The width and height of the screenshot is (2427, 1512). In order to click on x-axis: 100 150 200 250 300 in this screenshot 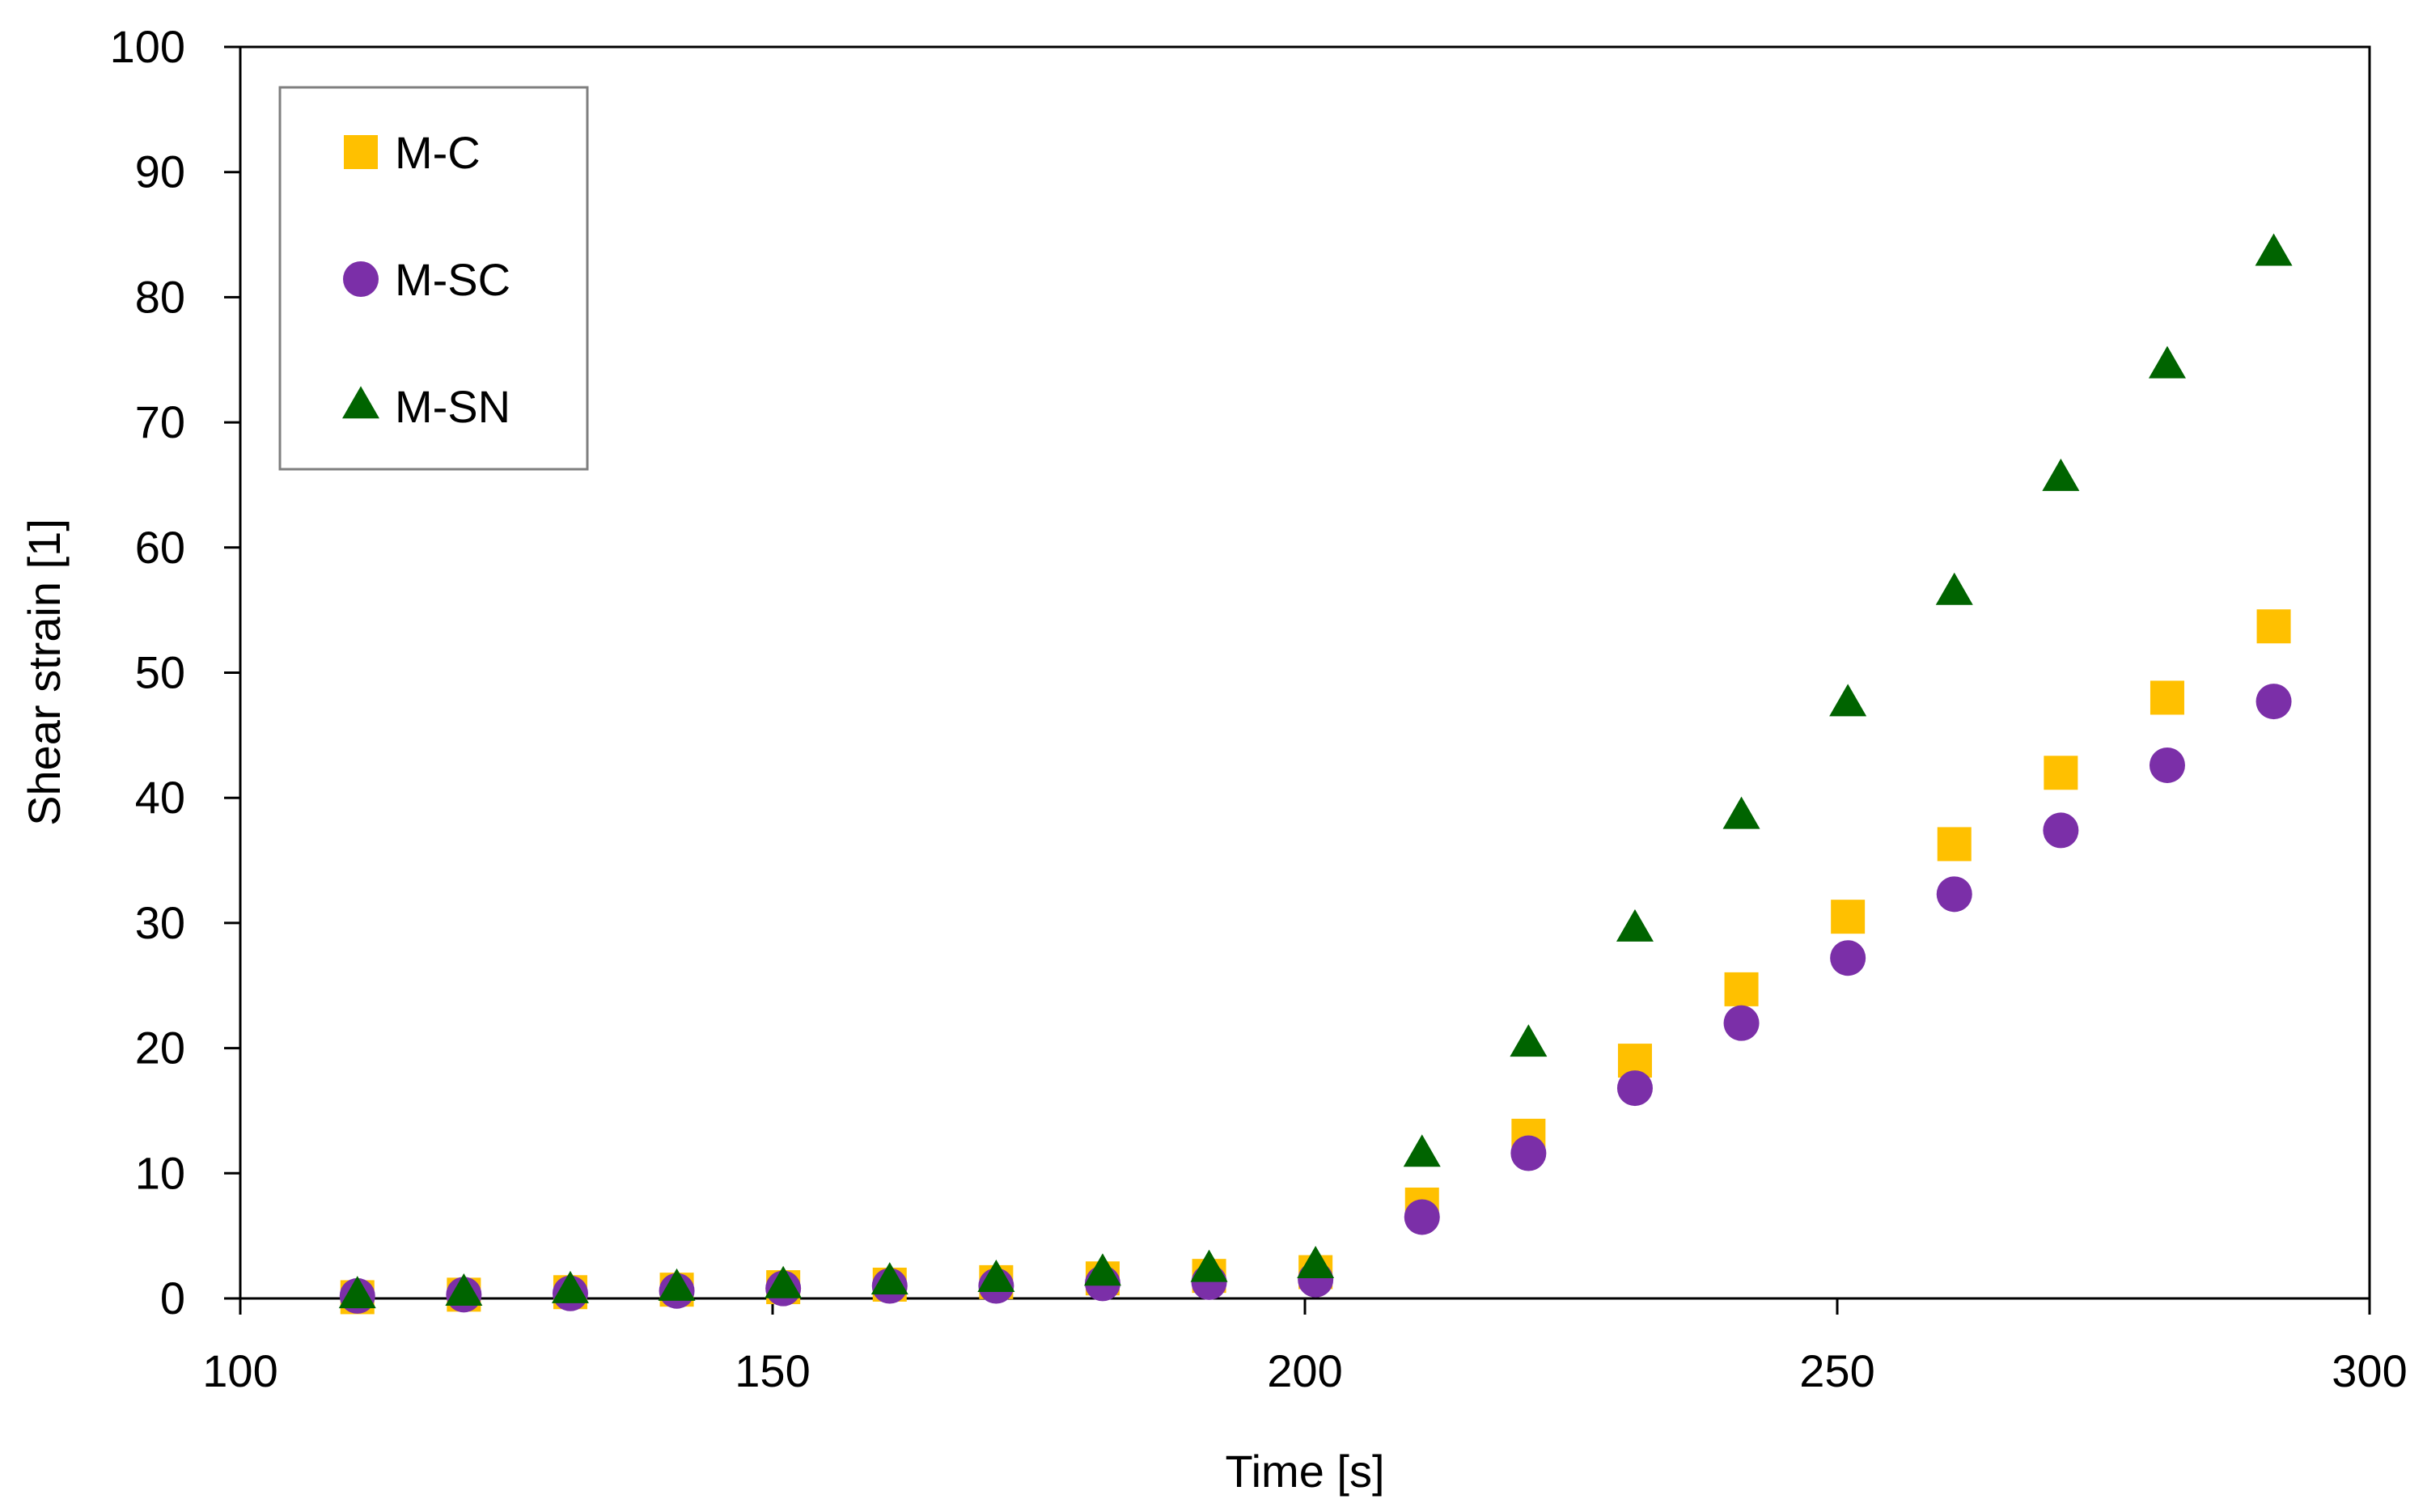, I will do `click(1305, 1347)`.